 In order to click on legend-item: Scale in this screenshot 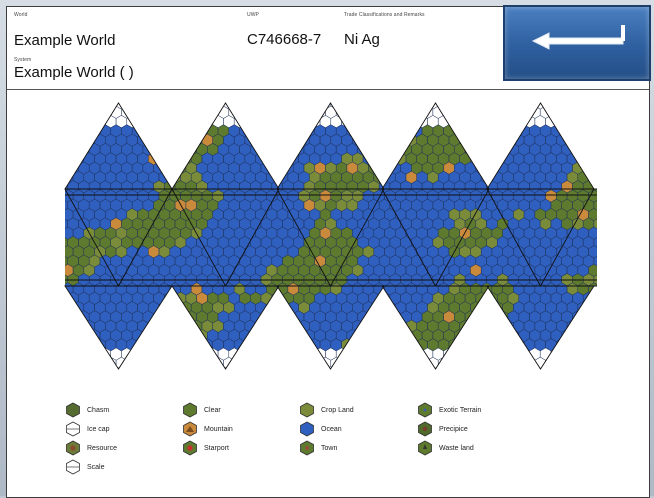, I will do `click(85, 467)`.